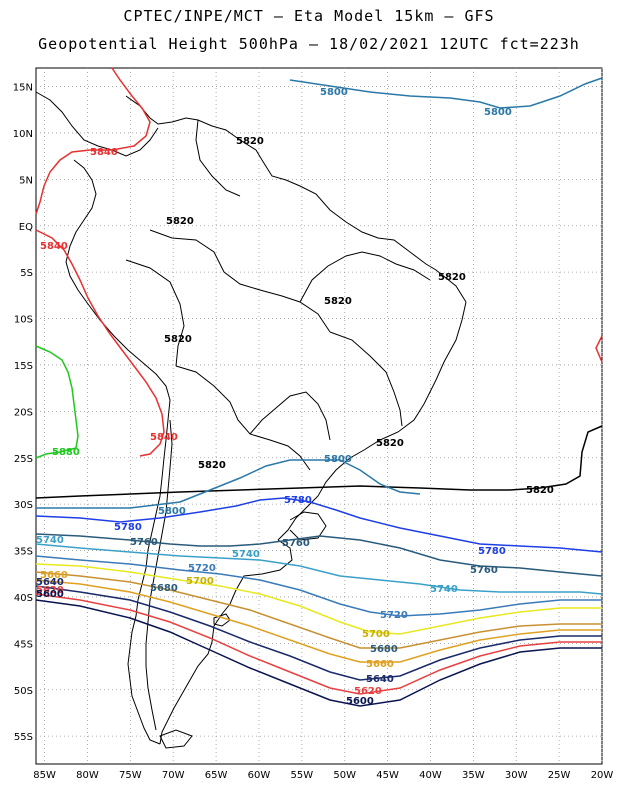 This screenshot has height=800, width=618. Describe the element at coordinates (308, 526) in the screenshot. I see `border-uruguay` at that location.